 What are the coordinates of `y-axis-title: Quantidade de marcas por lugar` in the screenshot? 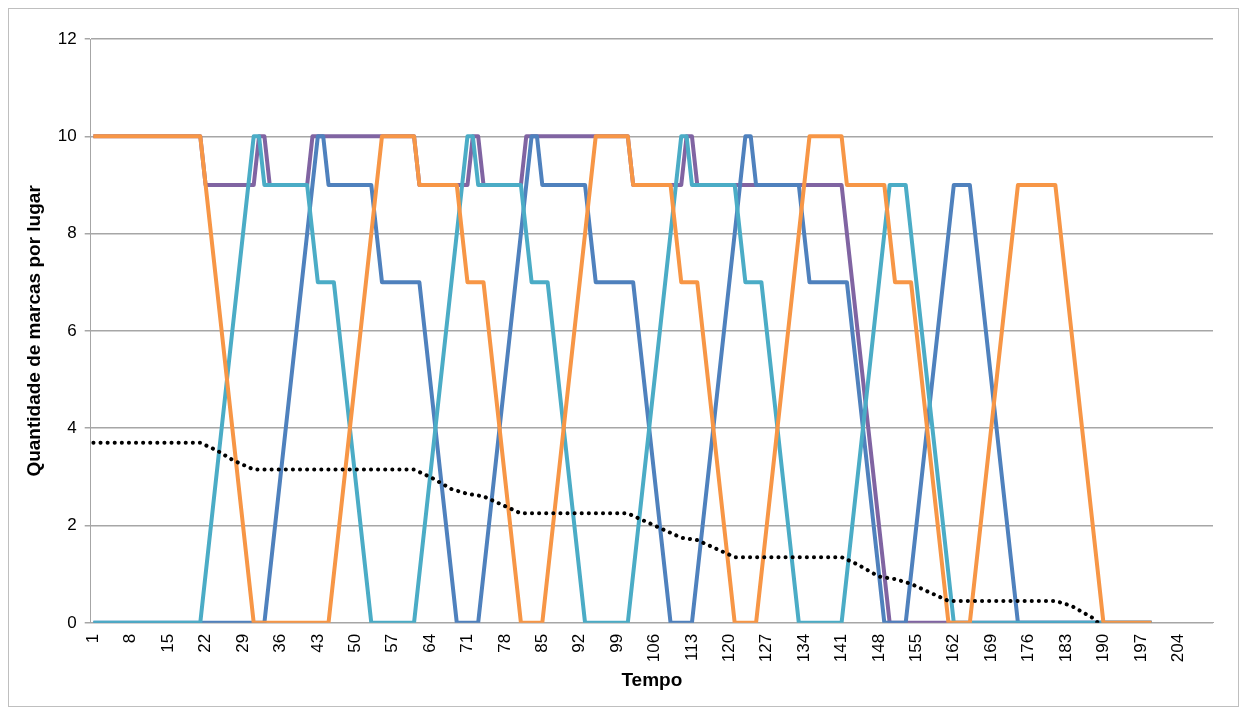 It's located at (33, 330).